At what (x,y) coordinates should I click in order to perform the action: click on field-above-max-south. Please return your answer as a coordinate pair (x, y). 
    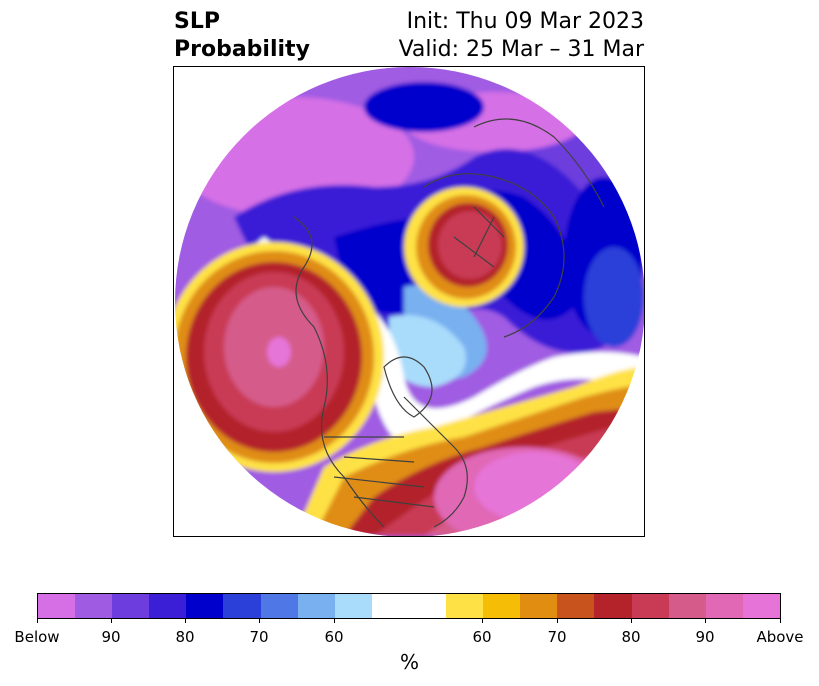
    Looking at the image, I should click on (534, 487).